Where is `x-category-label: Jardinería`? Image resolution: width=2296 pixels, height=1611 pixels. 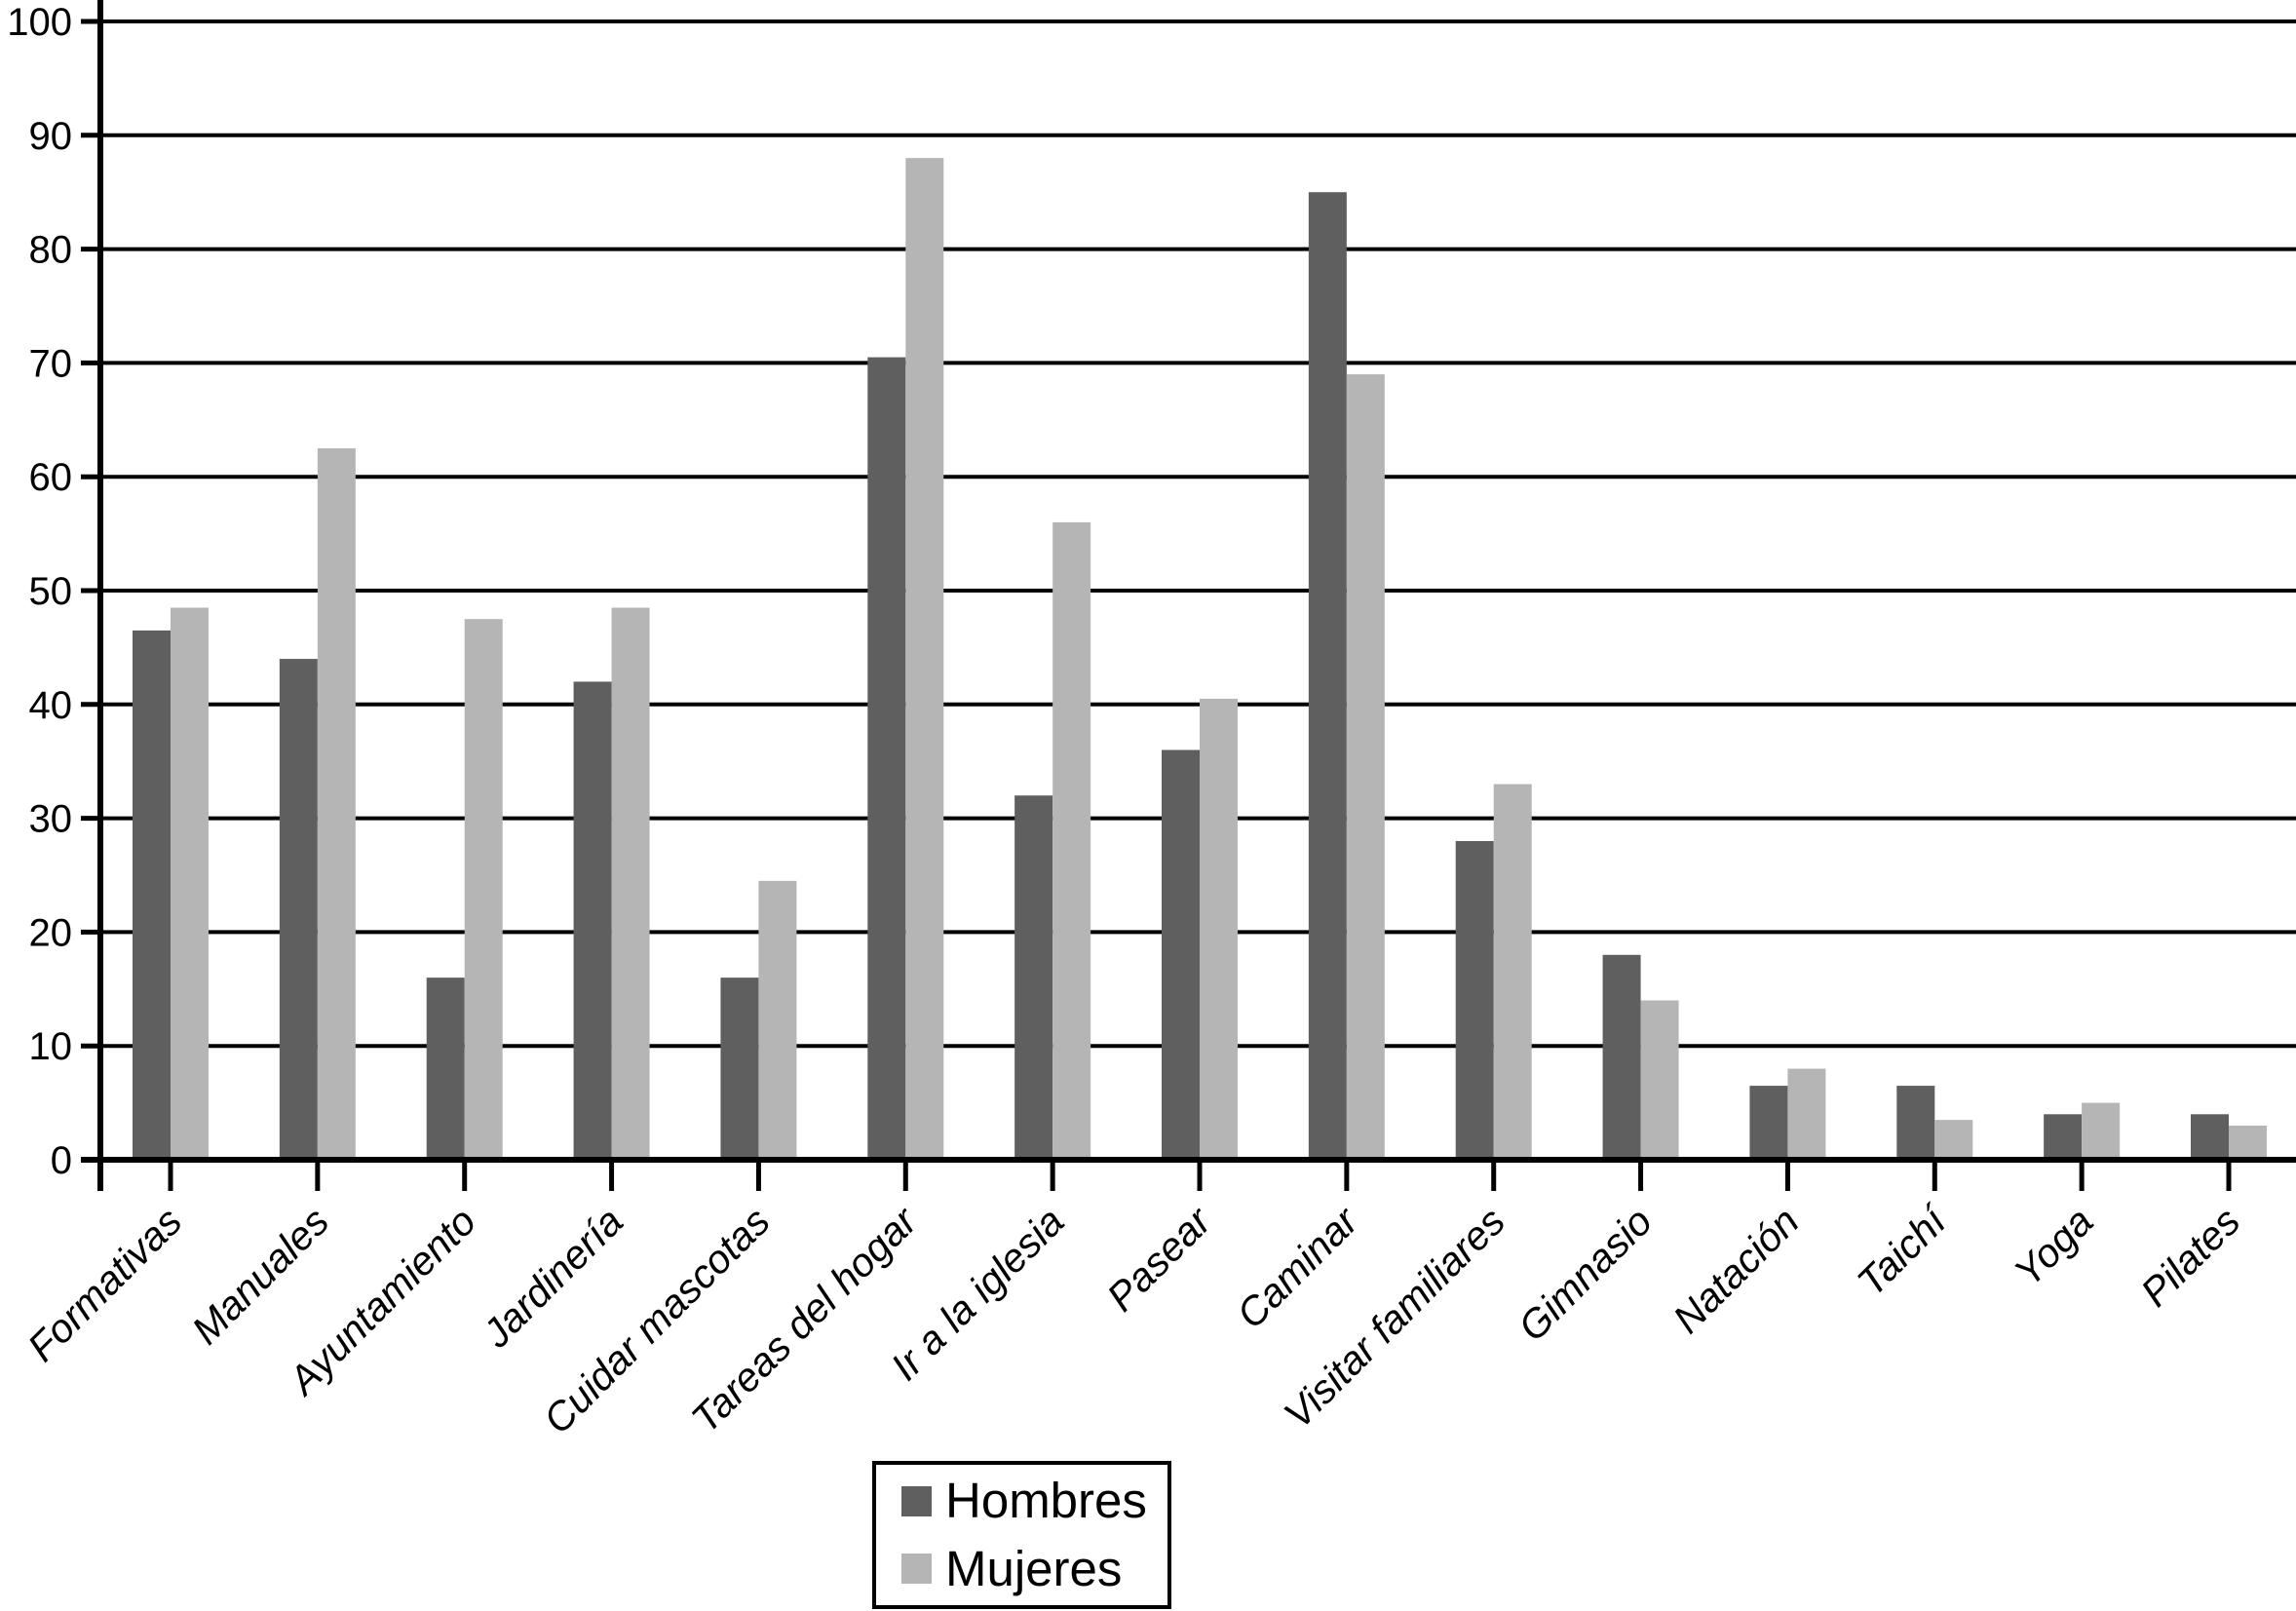
x-category-label: Jardinería is located at coordinates (552, 1278).